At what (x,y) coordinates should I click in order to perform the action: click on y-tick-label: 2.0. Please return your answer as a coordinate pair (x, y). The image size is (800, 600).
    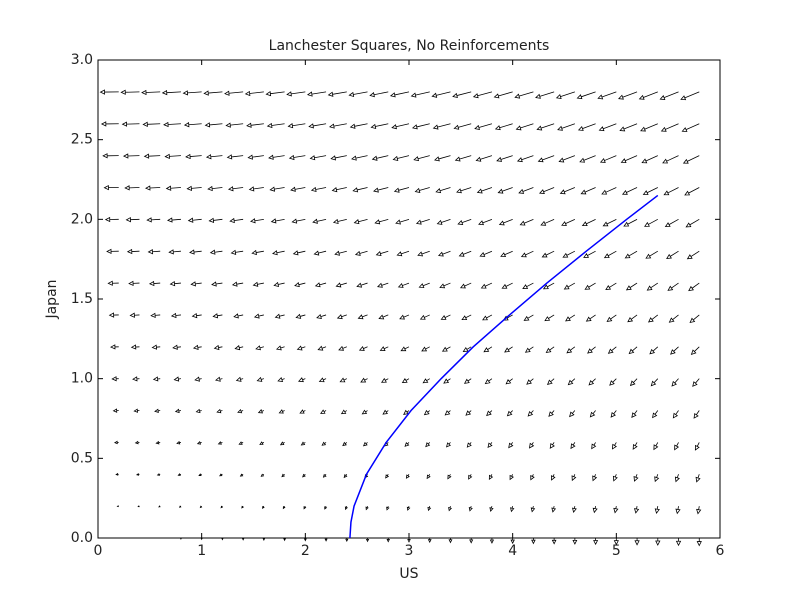
    Looking at the image, I should click on (82, 219).